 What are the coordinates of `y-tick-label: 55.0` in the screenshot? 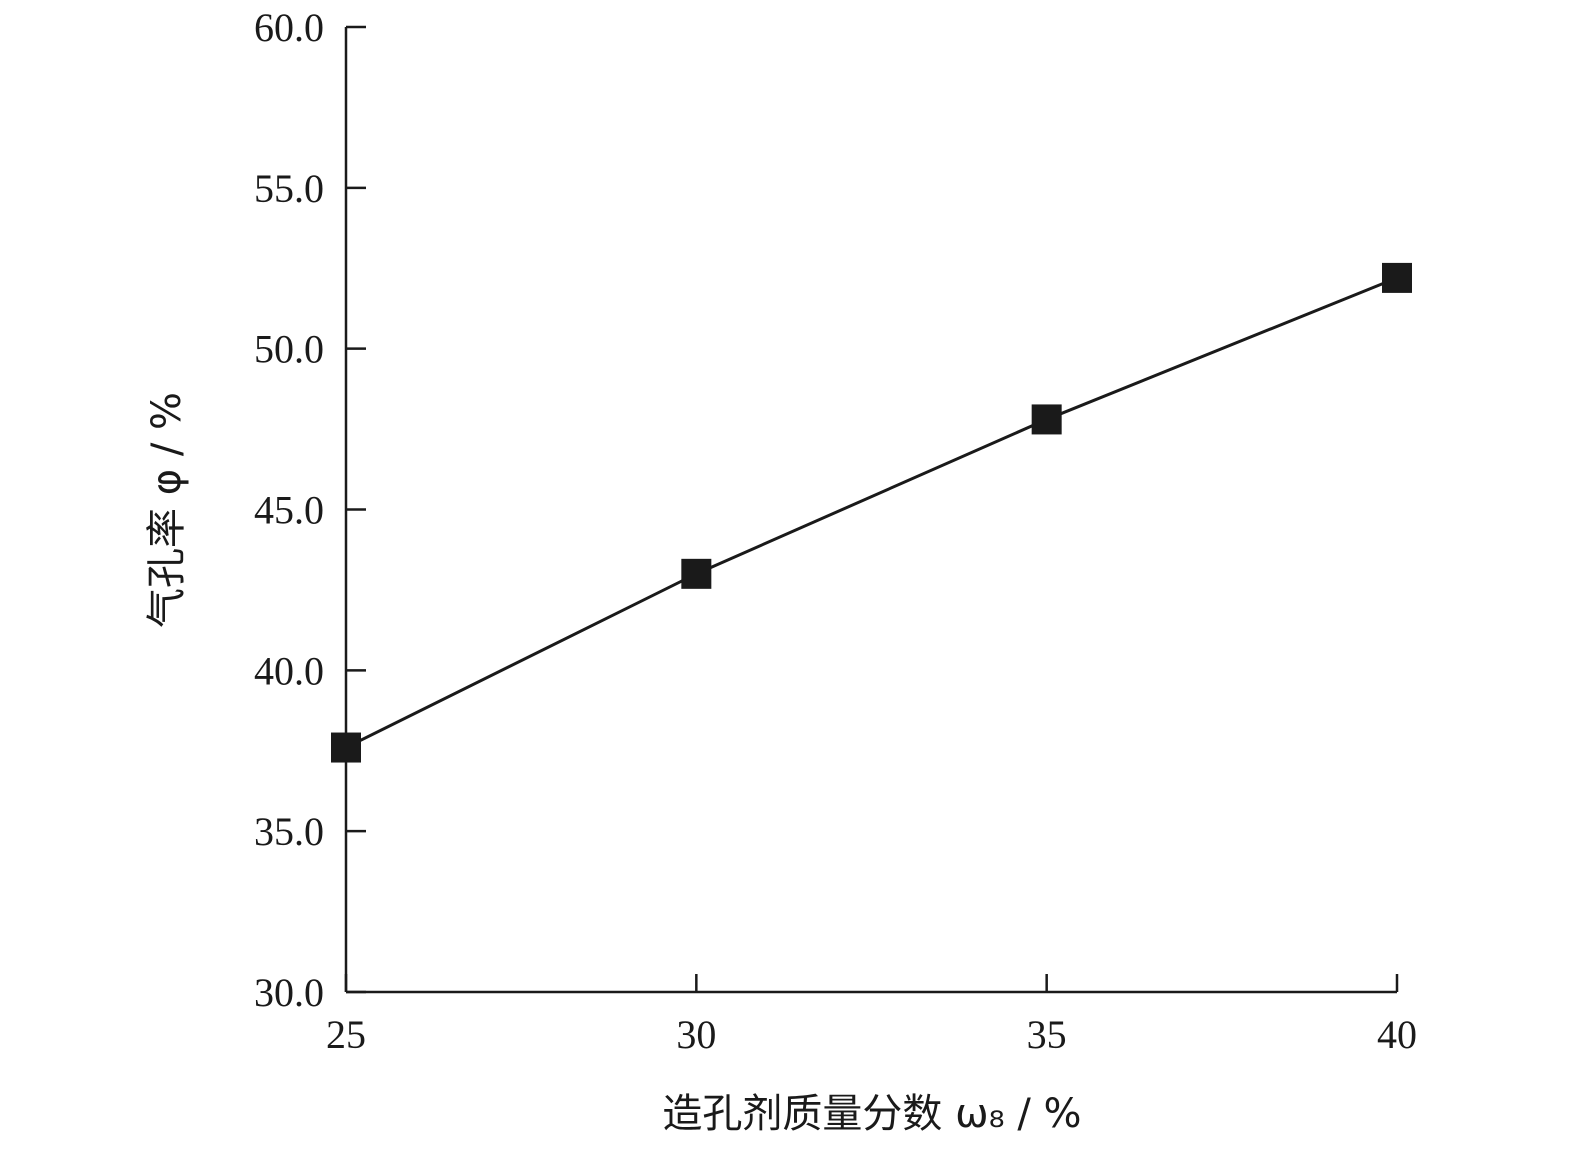 It's located at (289, 188).